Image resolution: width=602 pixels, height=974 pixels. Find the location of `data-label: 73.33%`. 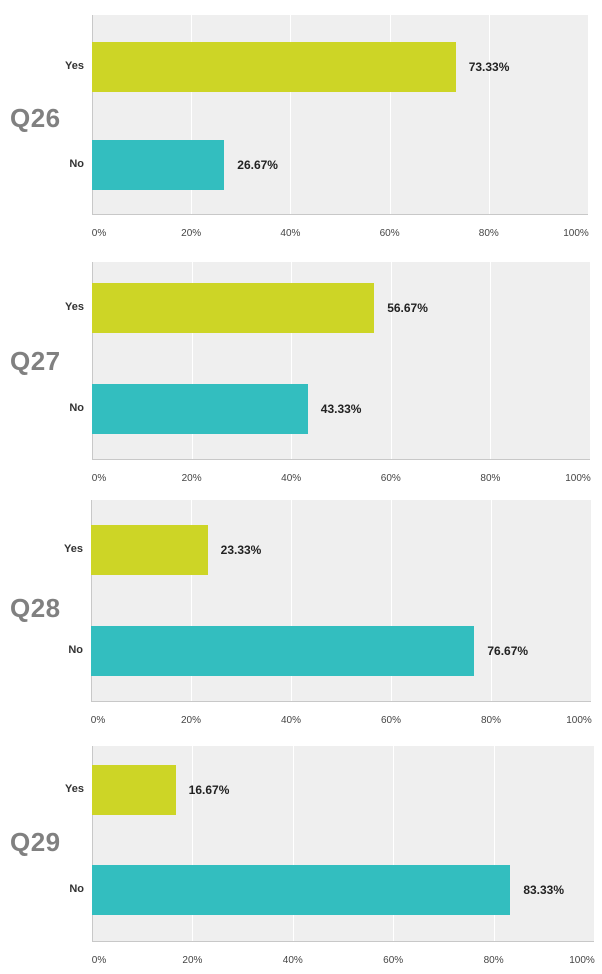

data-label: 73.33% is located at coordinates (489, 67).